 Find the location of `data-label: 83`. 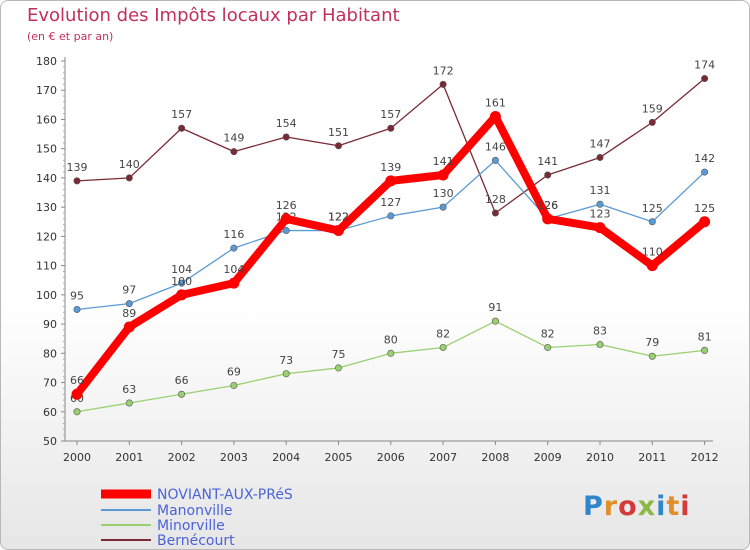

data-label: 83 is located at coordinates (600, 331).